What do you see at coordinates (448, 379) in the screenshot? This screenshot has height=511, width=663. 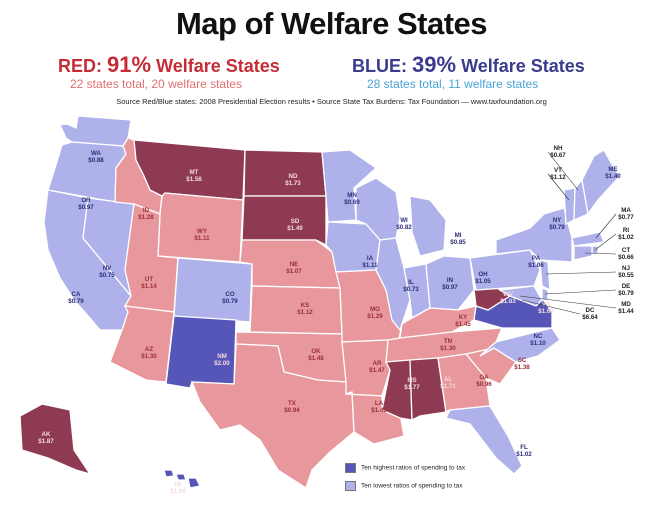 I see `state-code-al: AL` at bounding box center [448, 379].